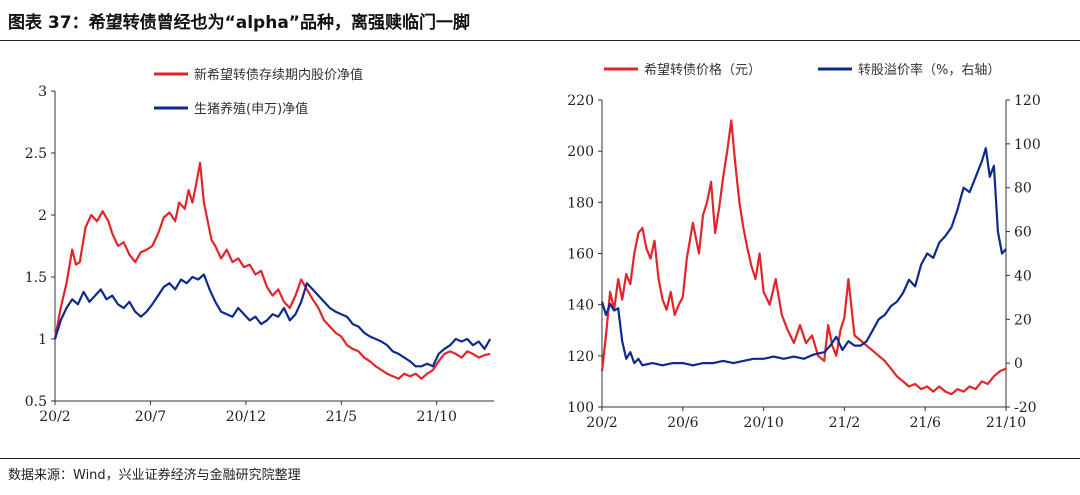 This screenshot has height=495, width=1080. Describe the element at coordinates (1023, 189) in the screenshot. I see `y2-tick-label: 80` at that location.